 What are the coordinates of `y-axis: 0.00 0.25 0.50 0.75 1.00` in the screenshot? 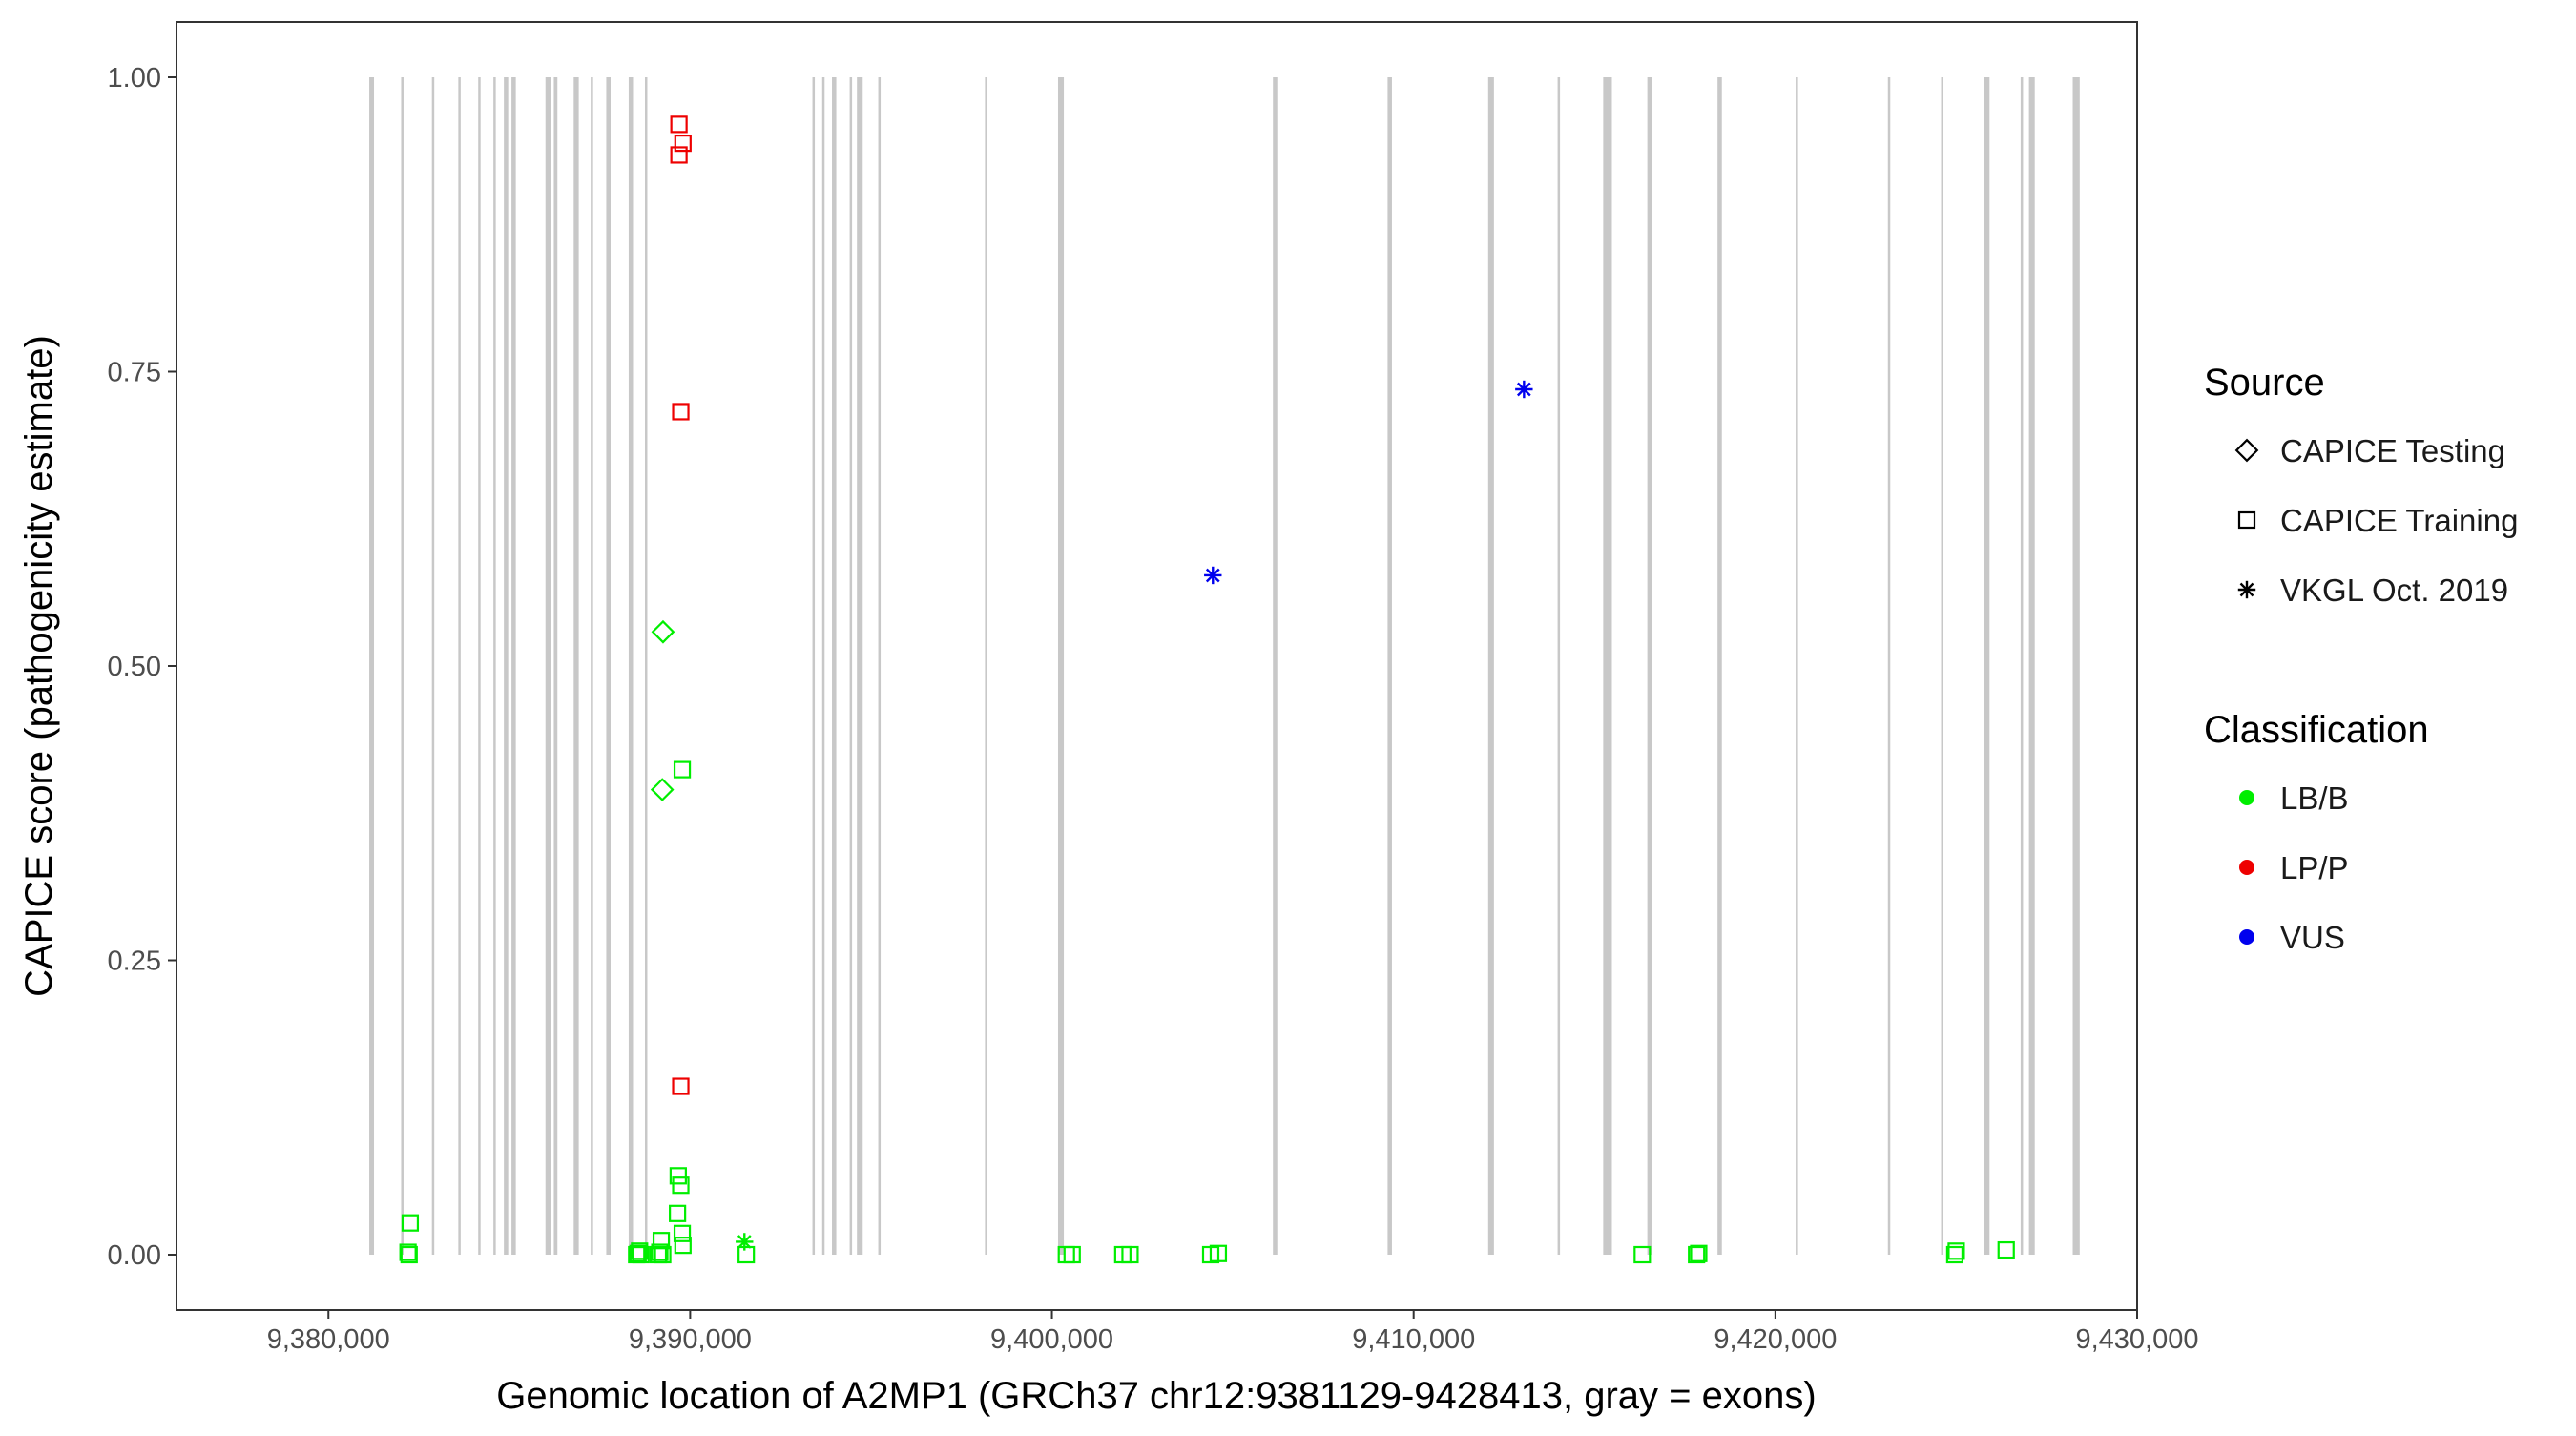 It's located at (142, 667).